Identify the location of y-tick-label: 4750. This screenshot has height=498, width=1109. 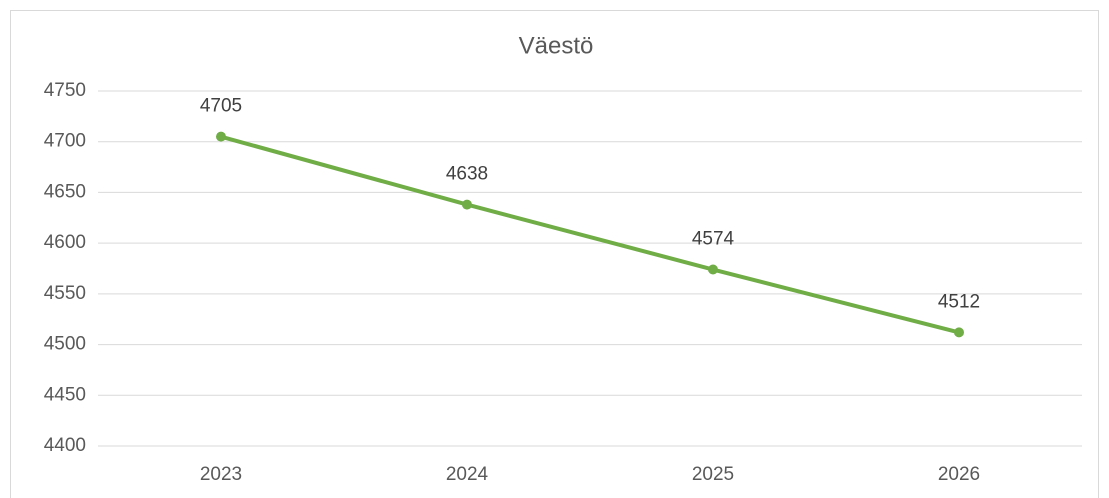
(65, 90).